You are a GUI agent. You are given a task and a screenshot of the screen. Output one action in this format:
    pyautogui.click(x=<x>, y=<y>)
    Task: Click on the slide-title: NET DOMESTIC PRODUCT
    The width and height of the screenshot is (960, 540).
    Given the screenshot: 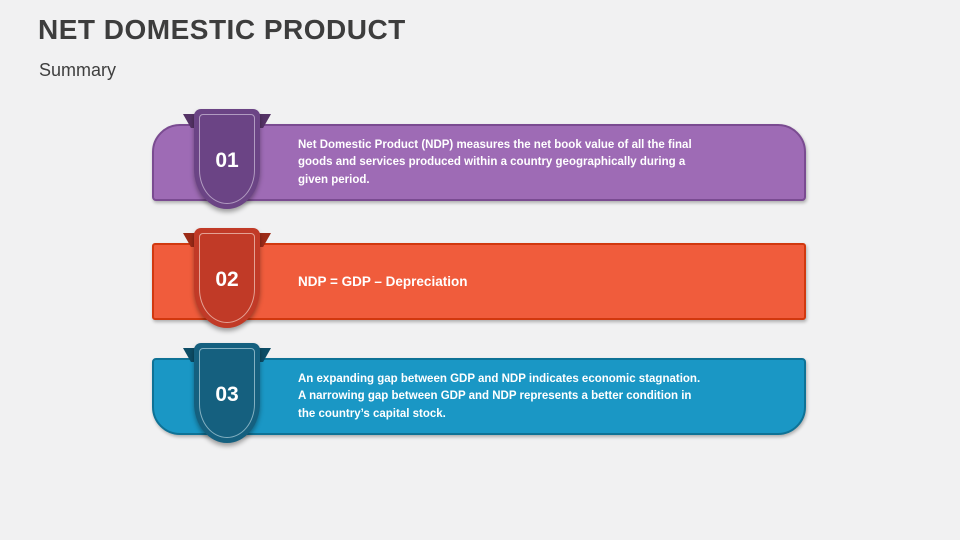 What is the action you would take?
    pyautogui.click(x=222, y=29)
    